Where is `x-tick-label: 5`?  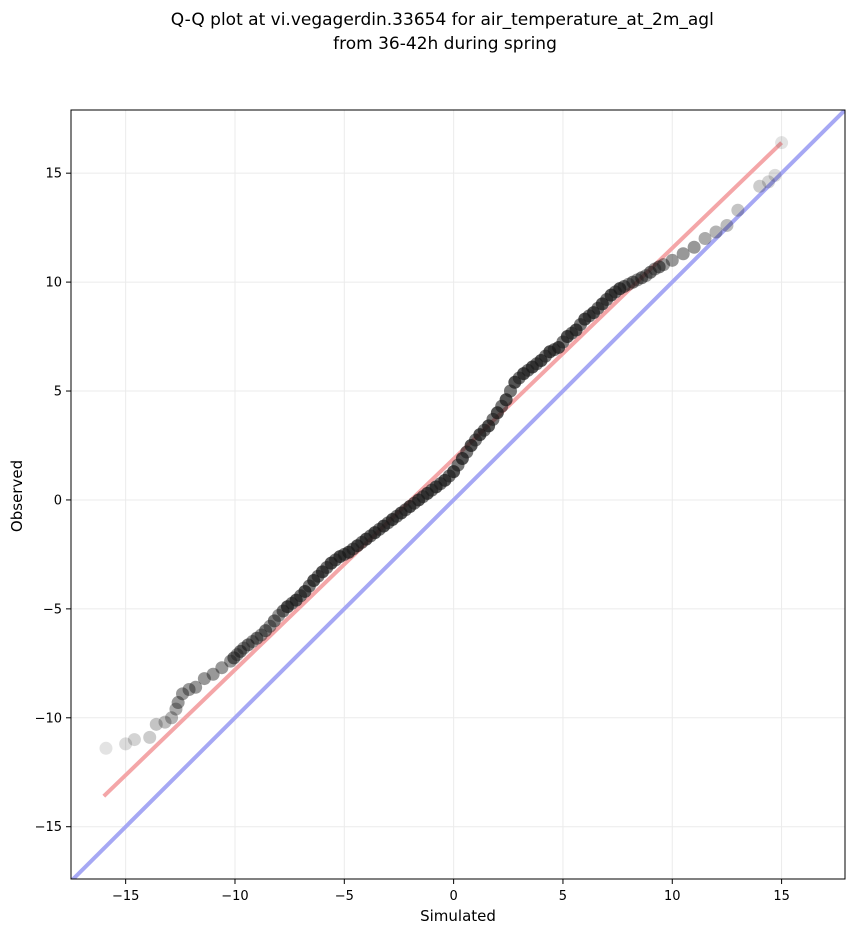
x-tick-label: 5 is located at coordinates (563, 896).